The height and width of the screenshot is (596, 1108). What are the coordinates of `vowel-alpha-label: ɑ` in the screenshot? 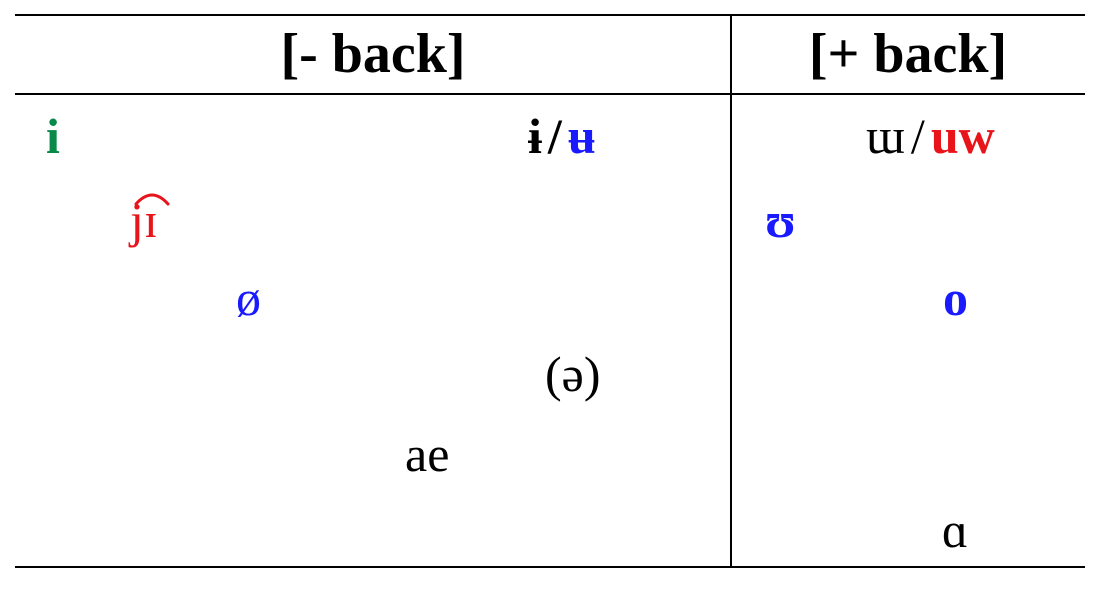 It's located at (955, 530).